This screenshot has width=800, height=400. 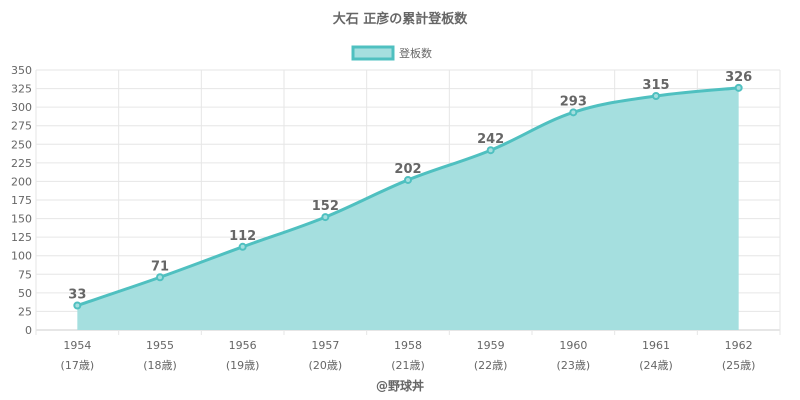 I want to click on y-tick-label: 75, so click(x=25, y=274).